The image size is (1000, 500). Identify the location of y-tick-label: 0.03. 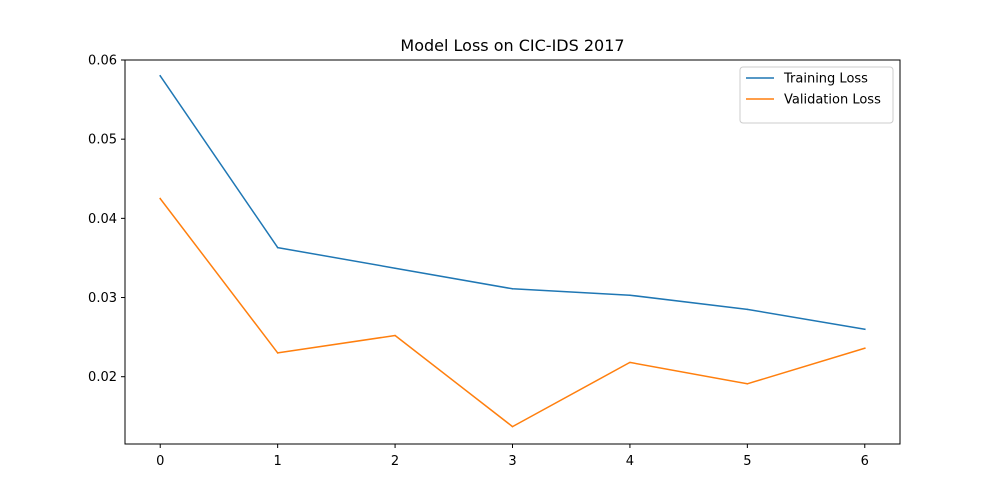
(102, 298).